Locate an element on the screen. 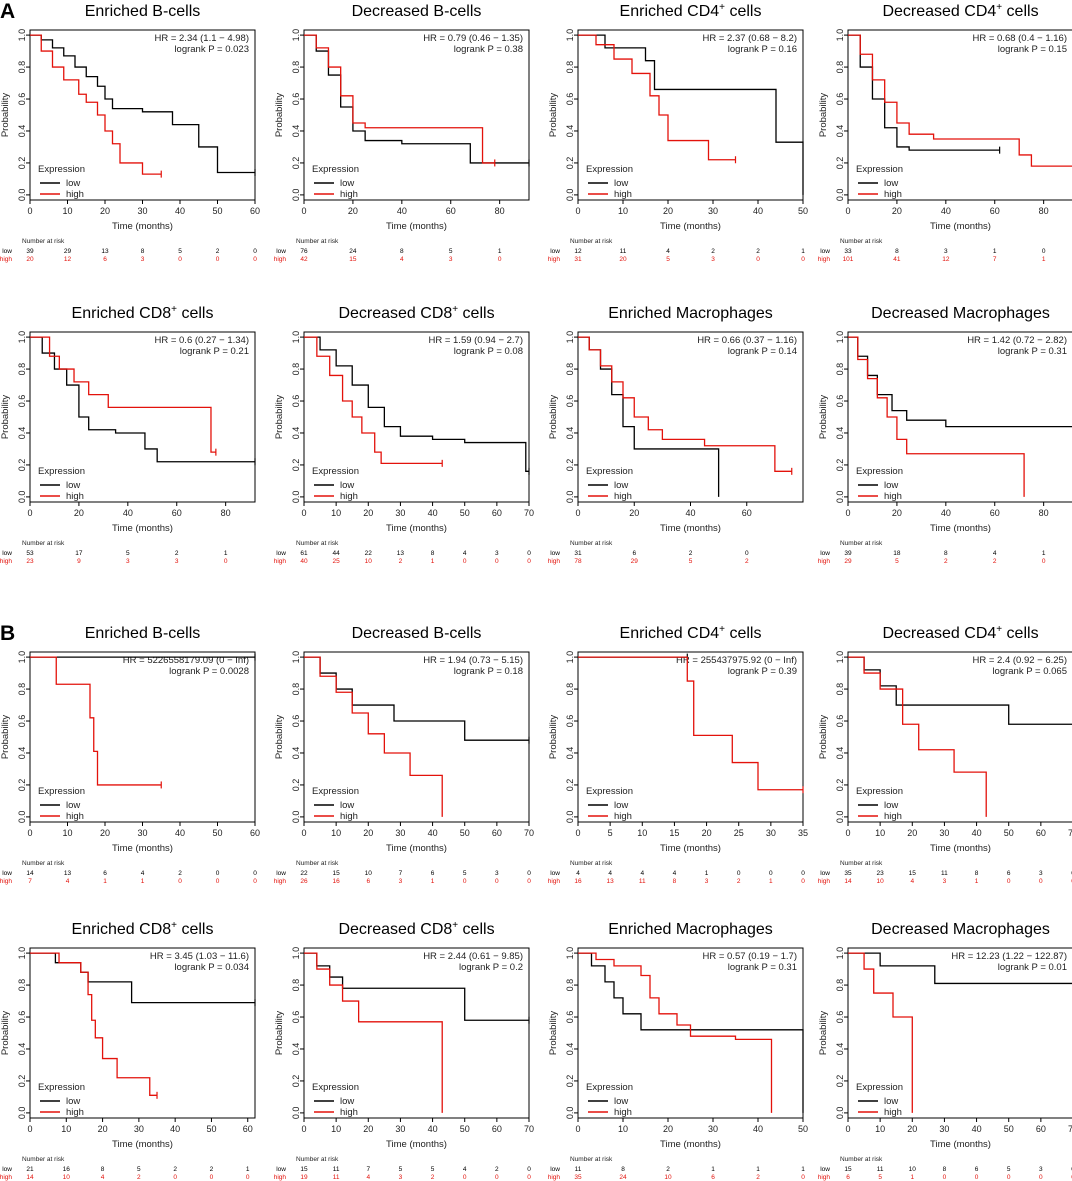  chart-title-sup: + is located at coordinates (722, 629).